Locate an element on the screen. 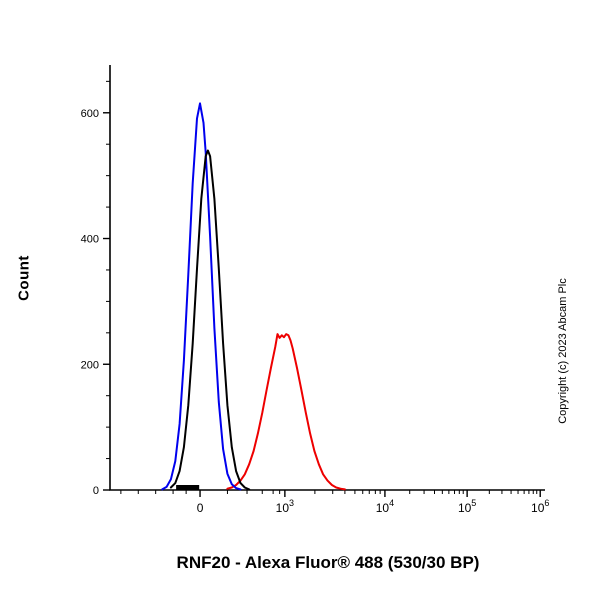  y-tick-label: 400 is located at coordinates (90, 240).